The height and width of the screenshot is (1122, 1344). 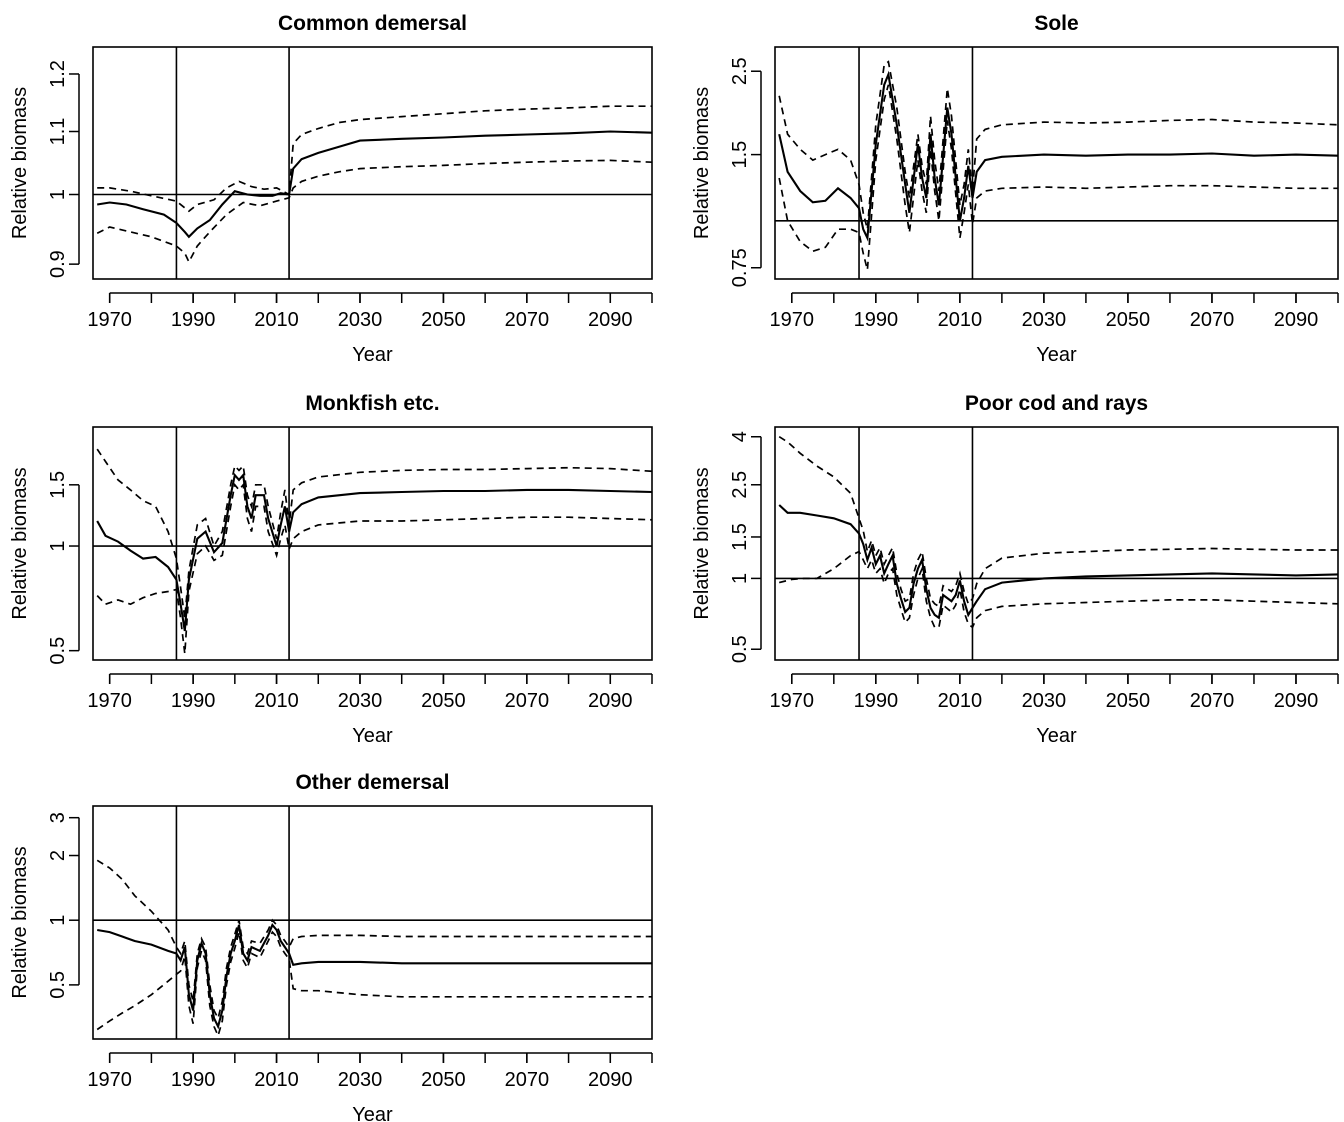 What do you see at coordinates (740, 436) in the screenshot?
I see `y-tick-label: 4` at bounding box center [740, 436].